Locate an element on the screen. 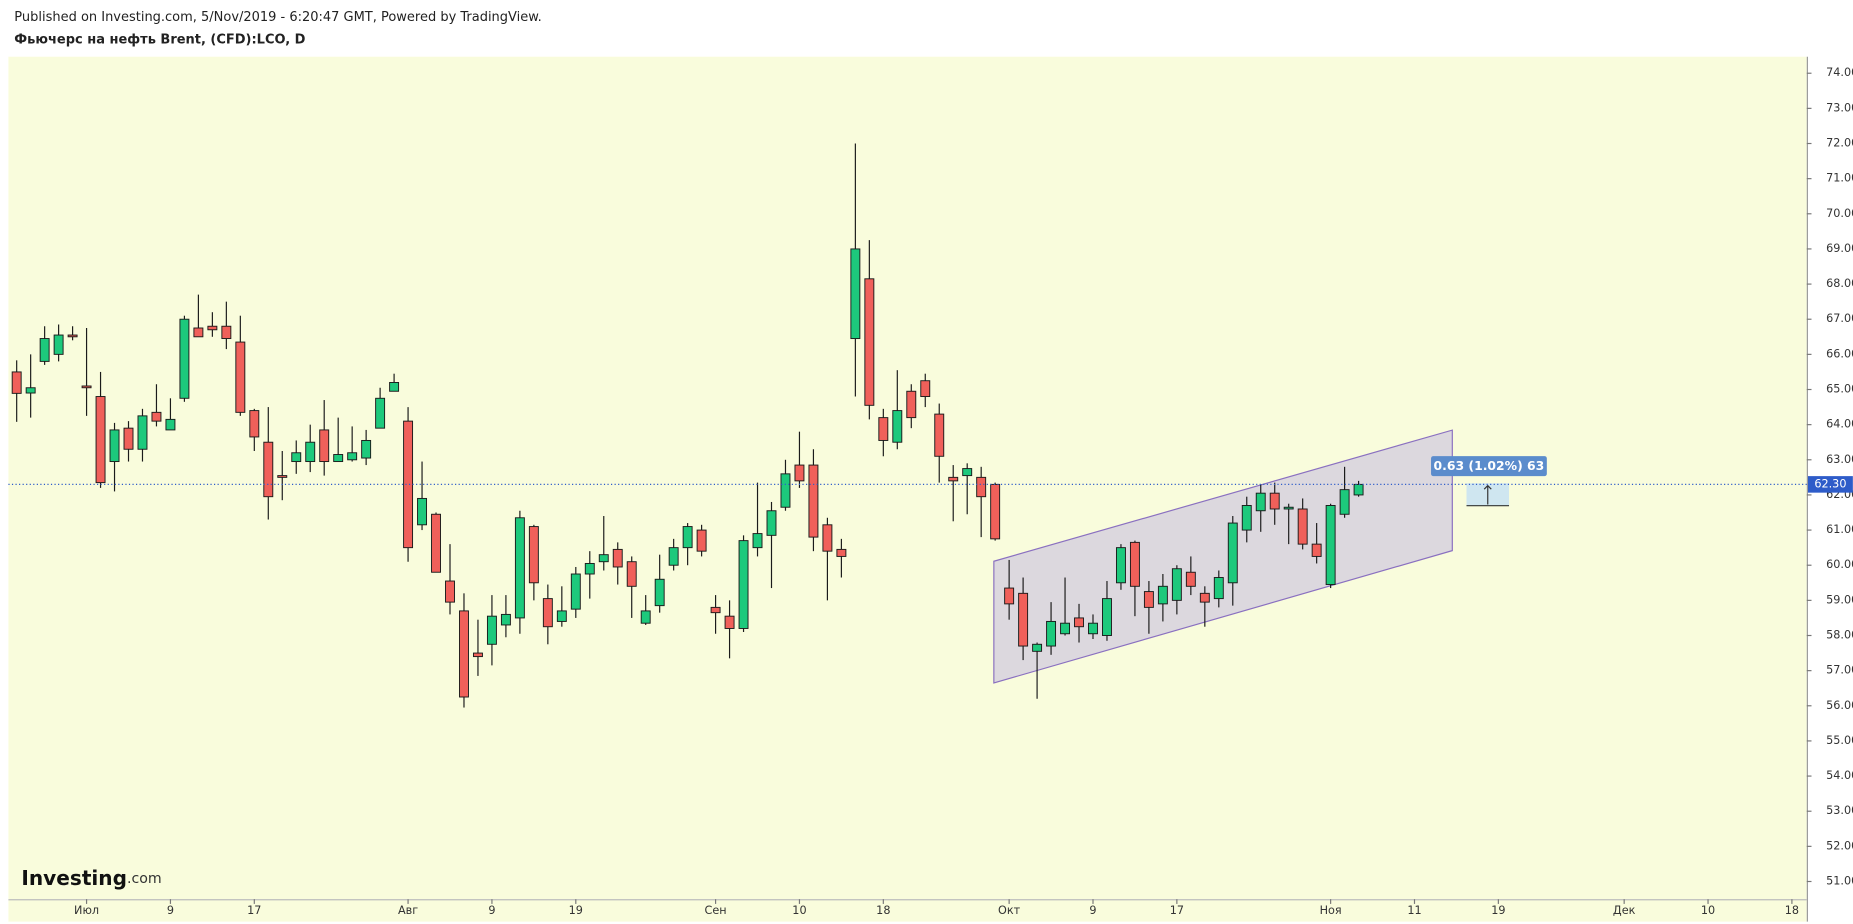 This screenshot has width=1853, height=924. y-tick-label: 61.00 is located at coordinates (1839, 529).